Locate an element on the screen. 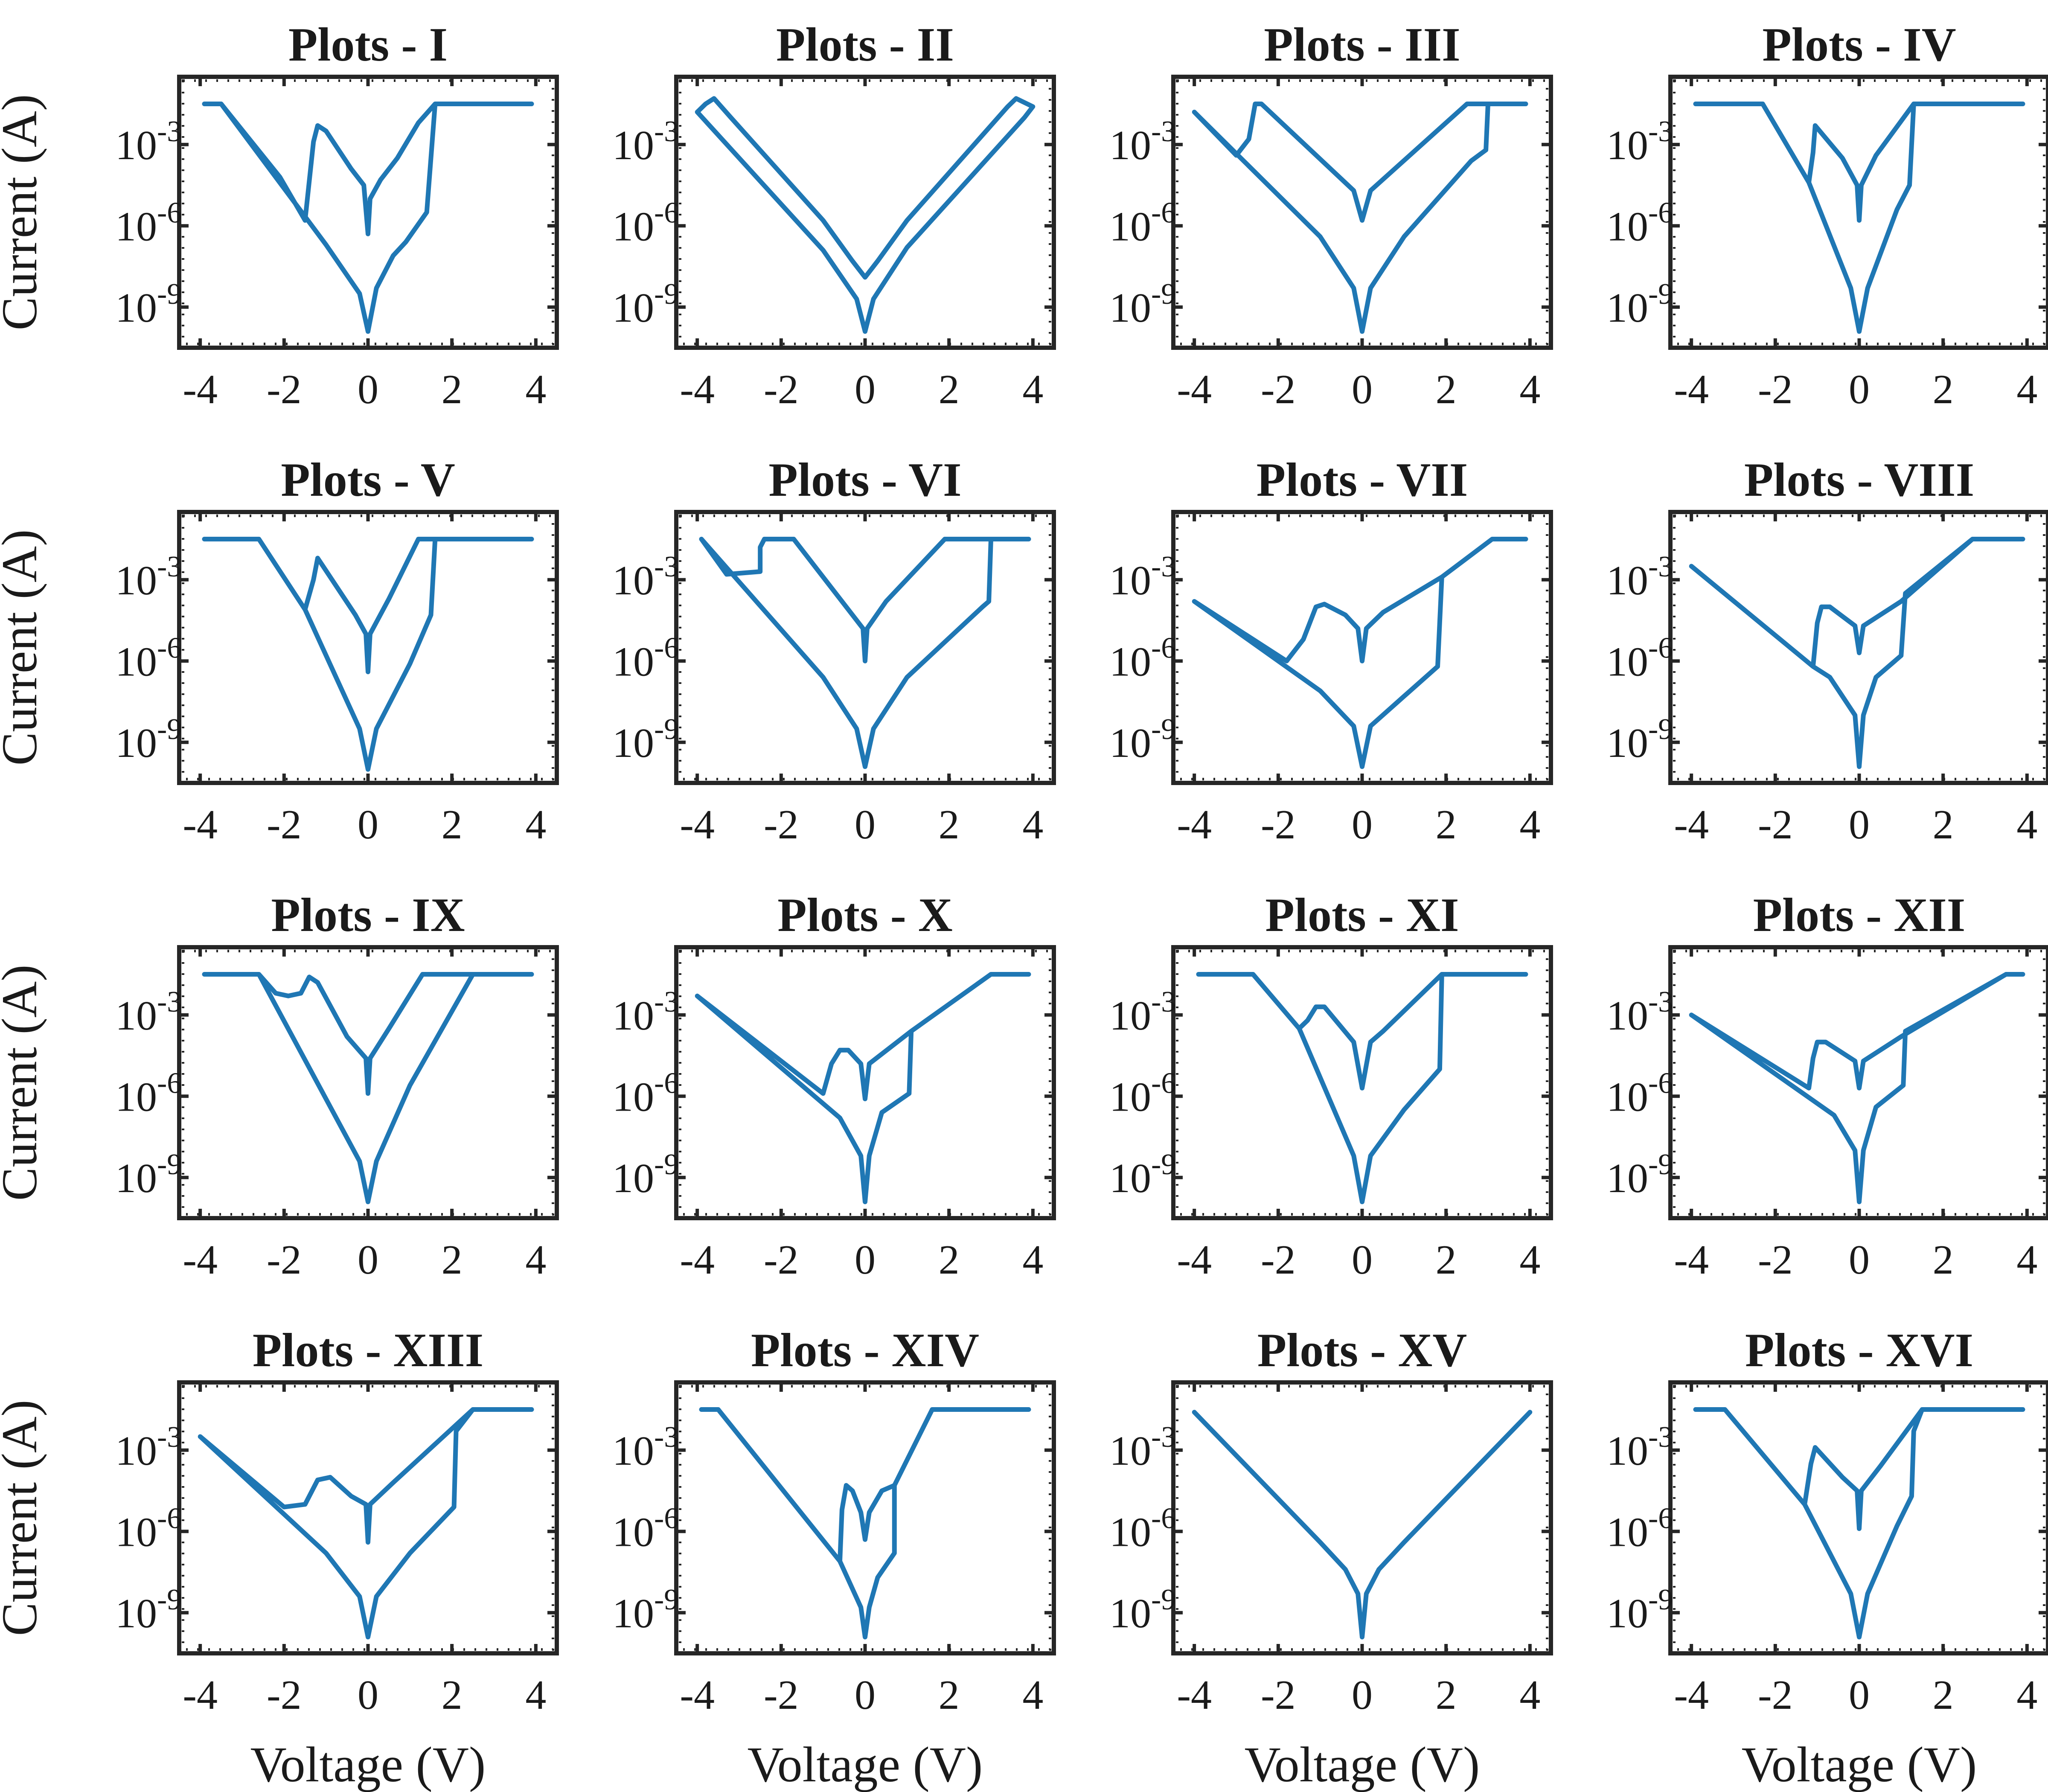  chart-title: Plots - III is located at coordinates (1362, 44).